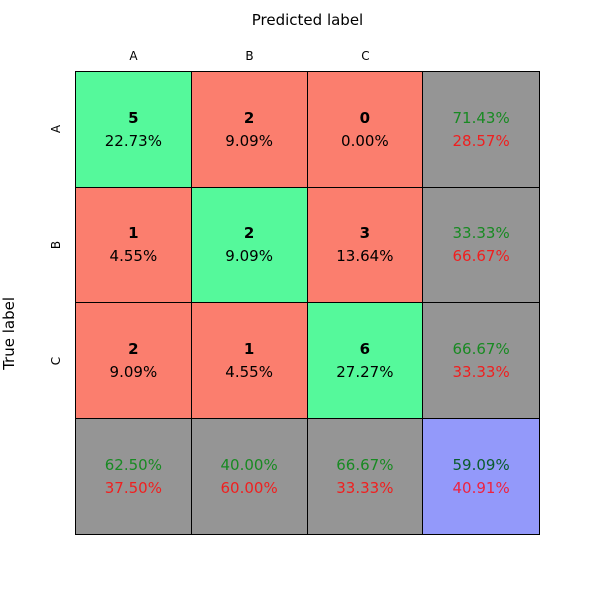 The height and width of the screenshot is (600, 600). Describe the element at coordinates (481, 117) in the screenshot. I see `recall-positive: 71.43%` at that location.